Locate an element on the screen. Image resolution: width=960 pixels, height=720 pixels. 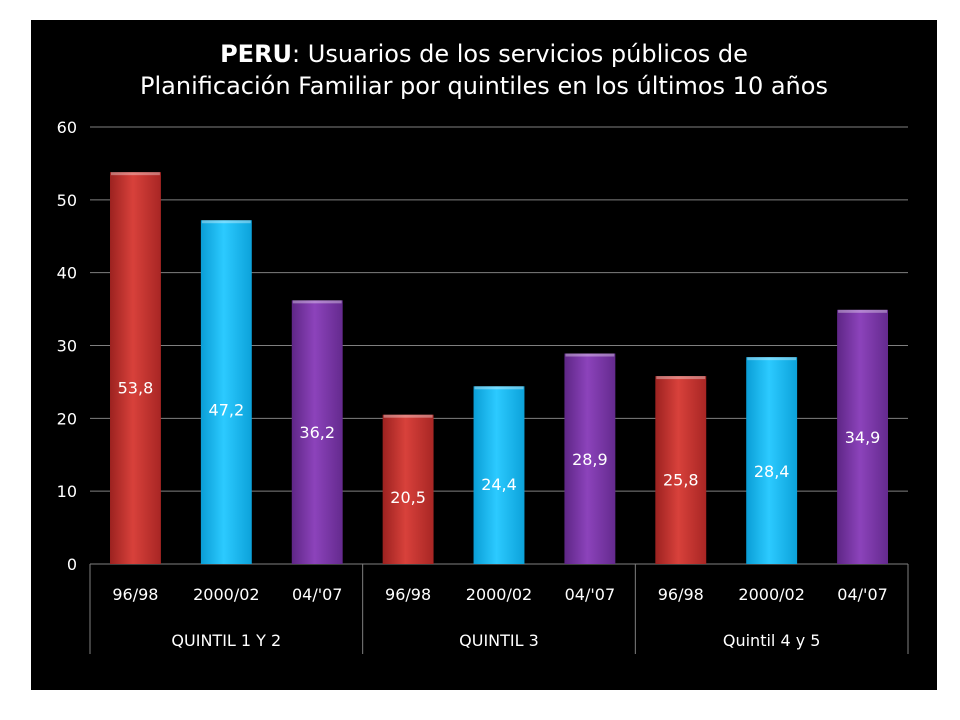
y-tick-label: 50 is located at coordinates (67, 200).